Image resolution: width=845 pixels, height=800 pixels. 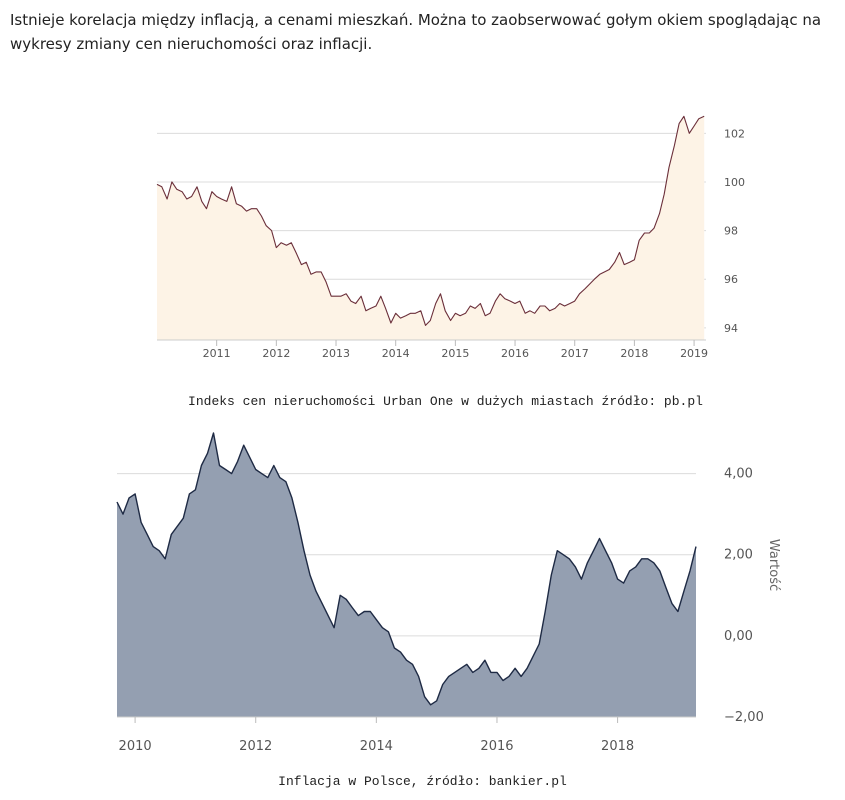 I want to click on x-tick-label: 2017, so click(x=575, y=353).